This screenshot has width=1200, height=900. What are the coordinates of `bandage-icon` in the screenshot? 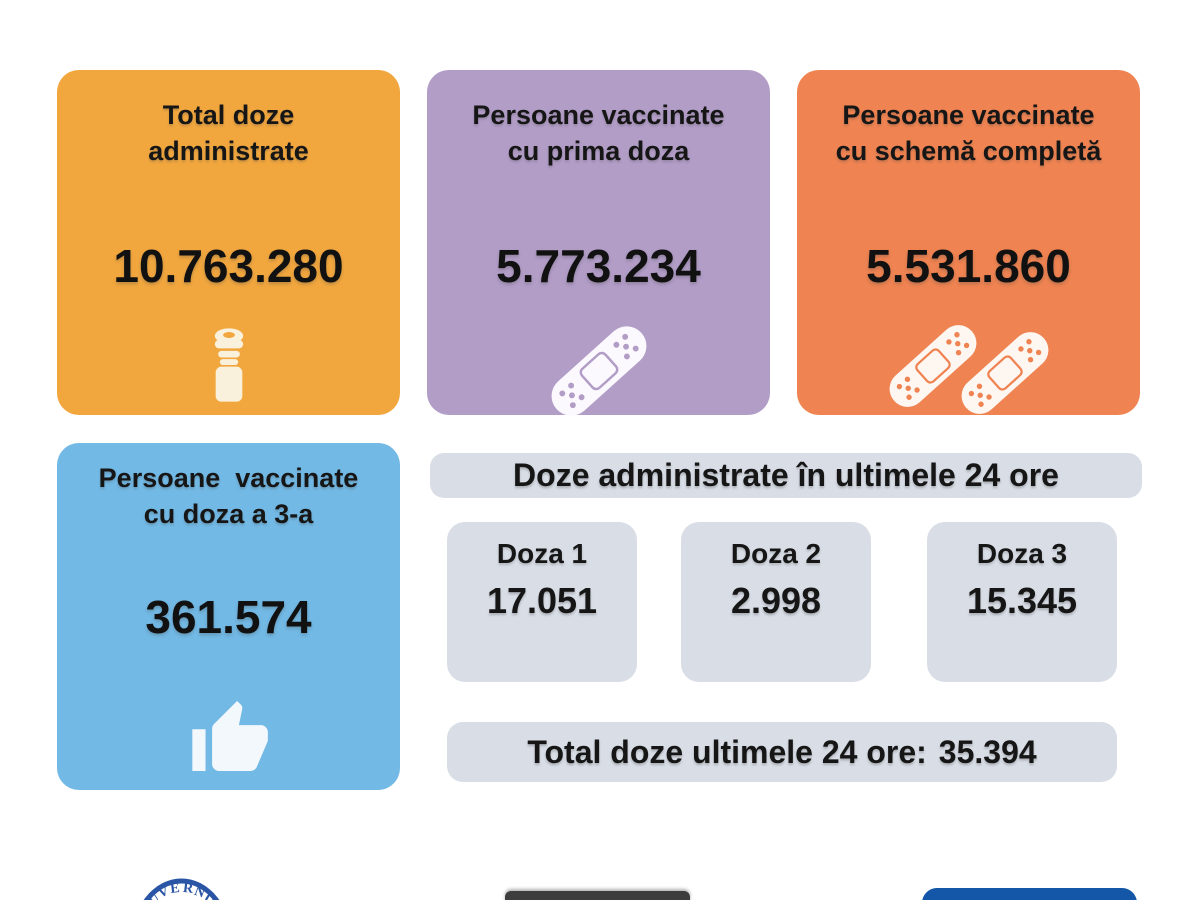 It's located at (598, 371).